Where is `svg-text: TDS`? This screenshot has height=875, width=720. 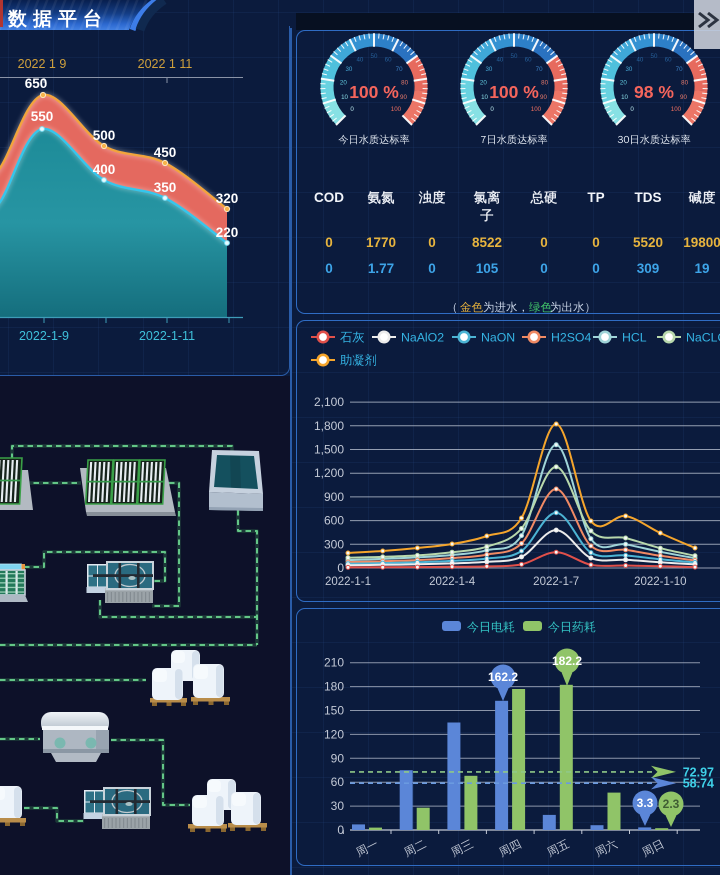
svg-text: TDS is located at coordinates (648, 197).